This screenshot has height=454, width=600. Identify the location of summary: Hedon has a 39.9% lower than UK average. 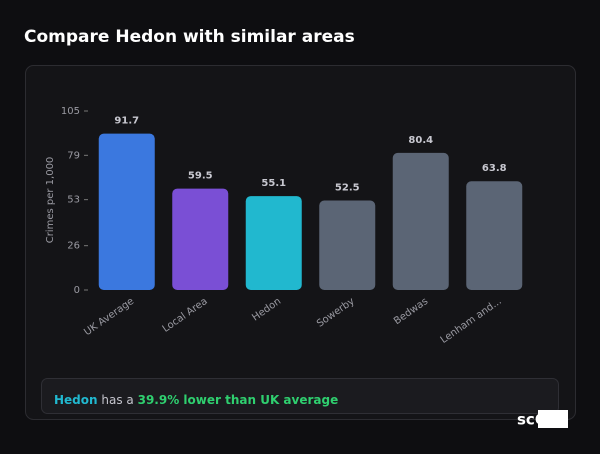
(196, 400).